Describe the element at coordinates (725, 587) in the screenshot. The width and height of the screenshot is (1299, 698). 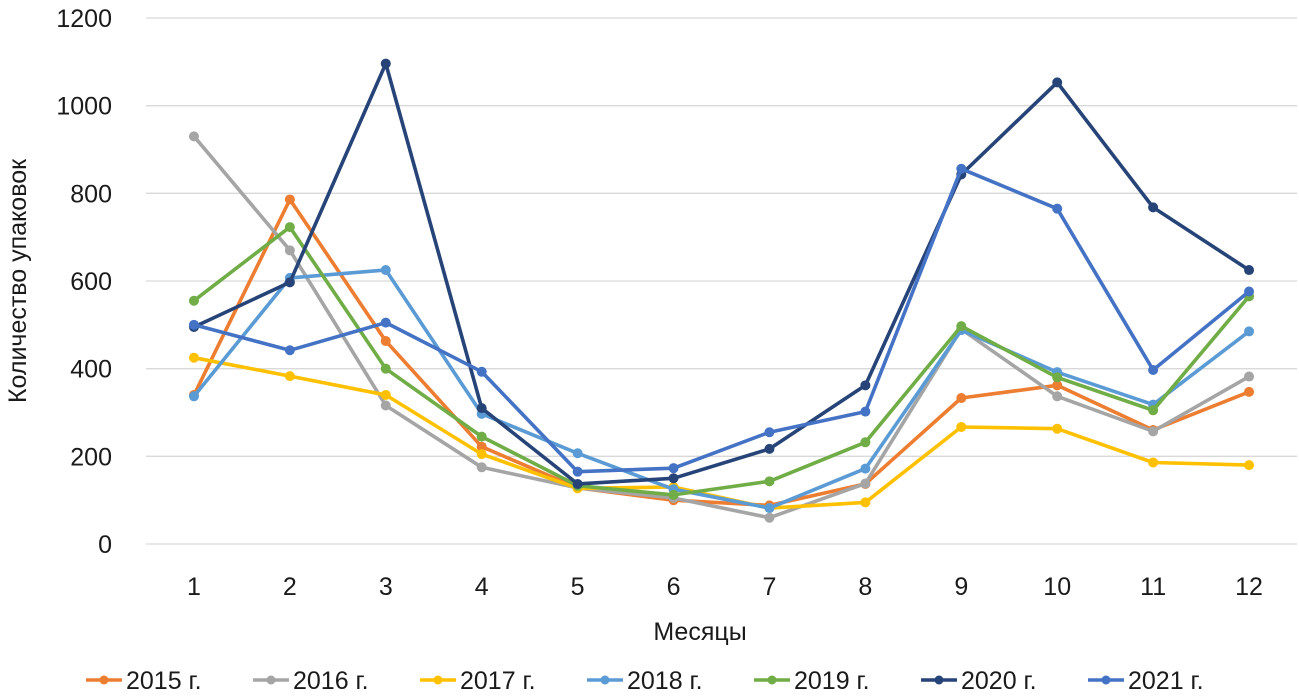
I see `x-axis-ticks: 1 2 3 4 5 6 7 8 9 10 11 12` at that location.